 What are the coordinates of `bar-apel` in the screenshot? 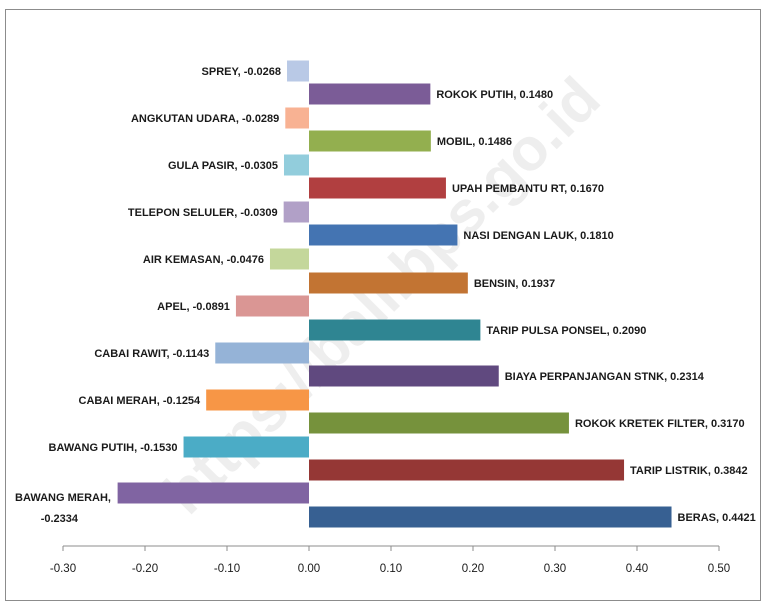 It's located at (272, 306).